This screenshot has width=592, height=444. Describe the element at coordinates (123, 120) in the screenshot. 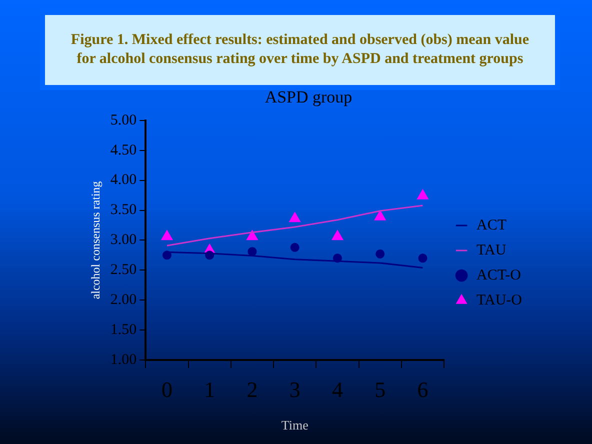

I see `y-tick-label: 5.00` at that location.